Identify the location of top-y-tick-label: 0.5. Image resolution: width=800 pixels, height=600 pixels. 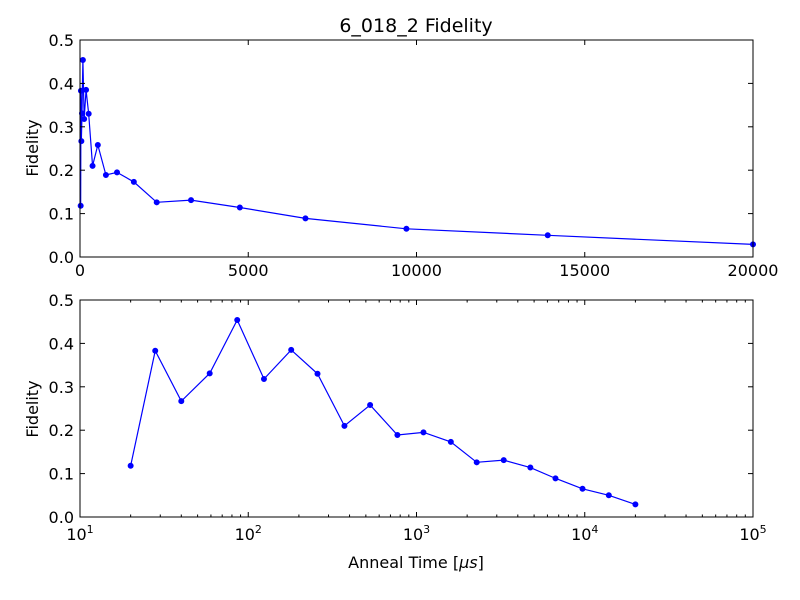
(61, 40).